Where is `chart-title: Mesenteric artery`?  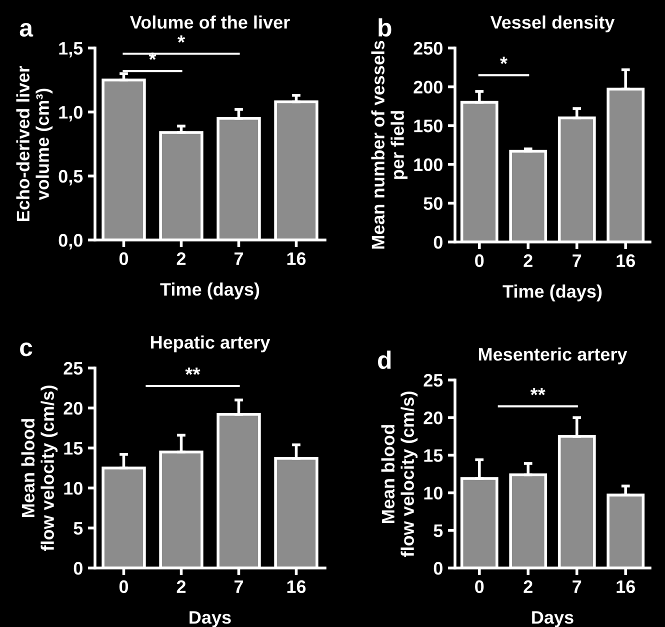
chart-title: Mesenteric artery is located at coordinates (553, 355).